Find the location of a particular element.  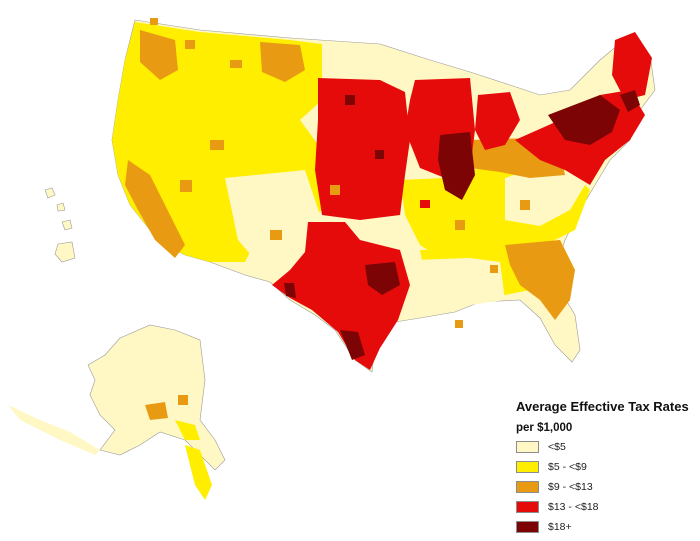

alaska-panhandle is located at coordinates (198, 472).